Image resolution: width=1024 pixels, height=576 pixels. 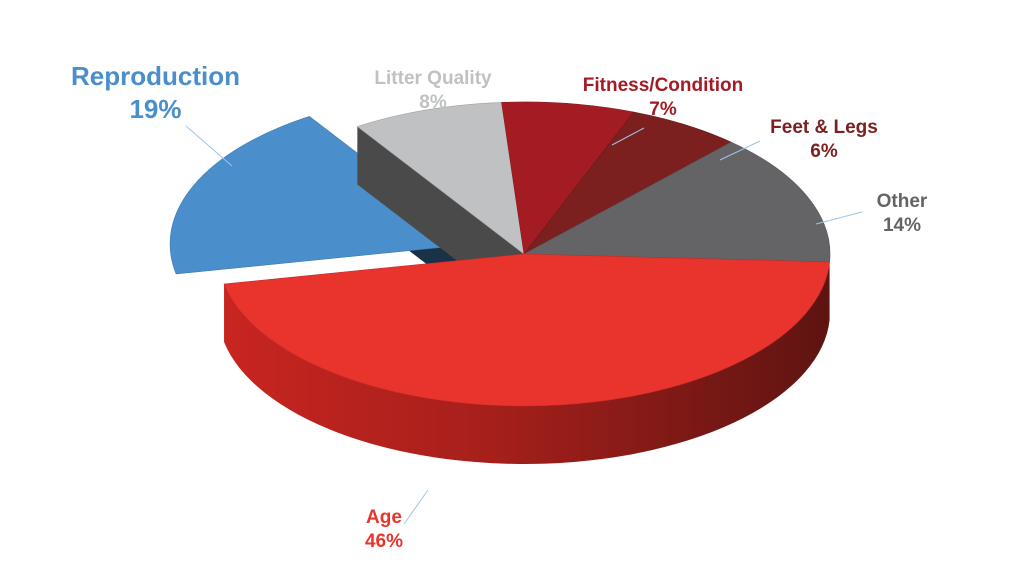 What do you see at coordinates (839, 218) in the screenshot?
I see `leader-other` at bounding box center [839, 218].